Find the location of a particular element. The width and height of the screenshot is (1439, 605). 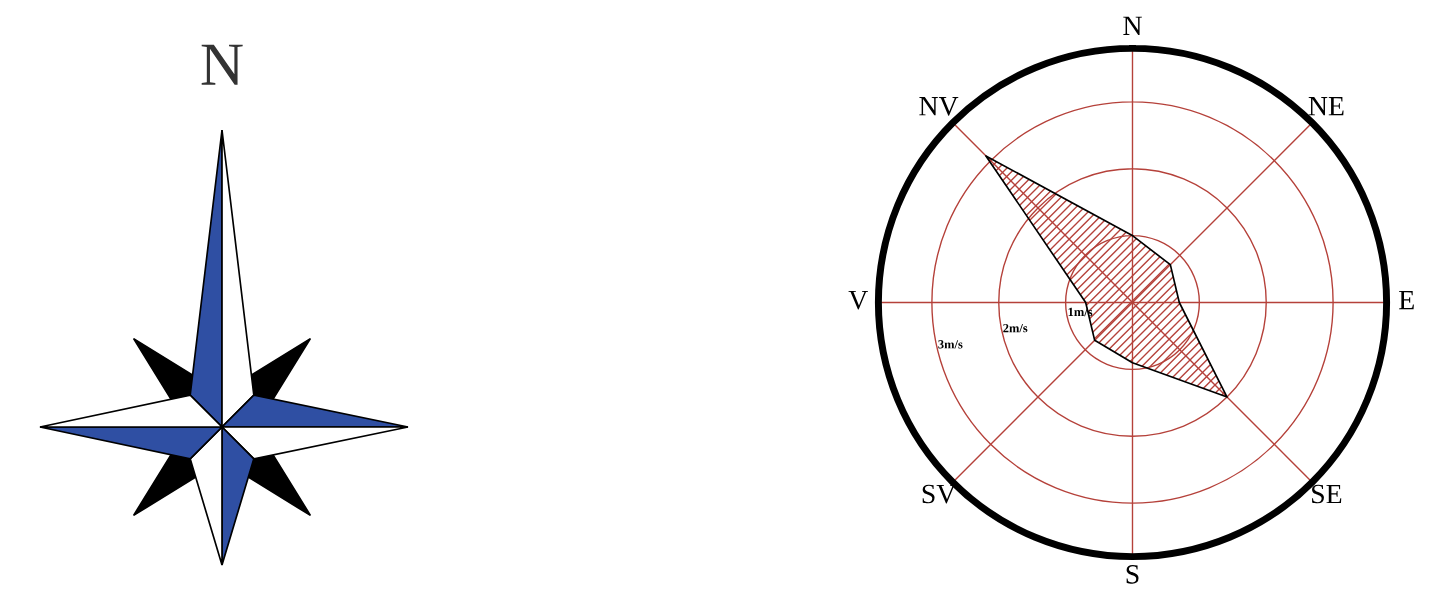

spoke-label: E is located at coordinates (1406, 300).